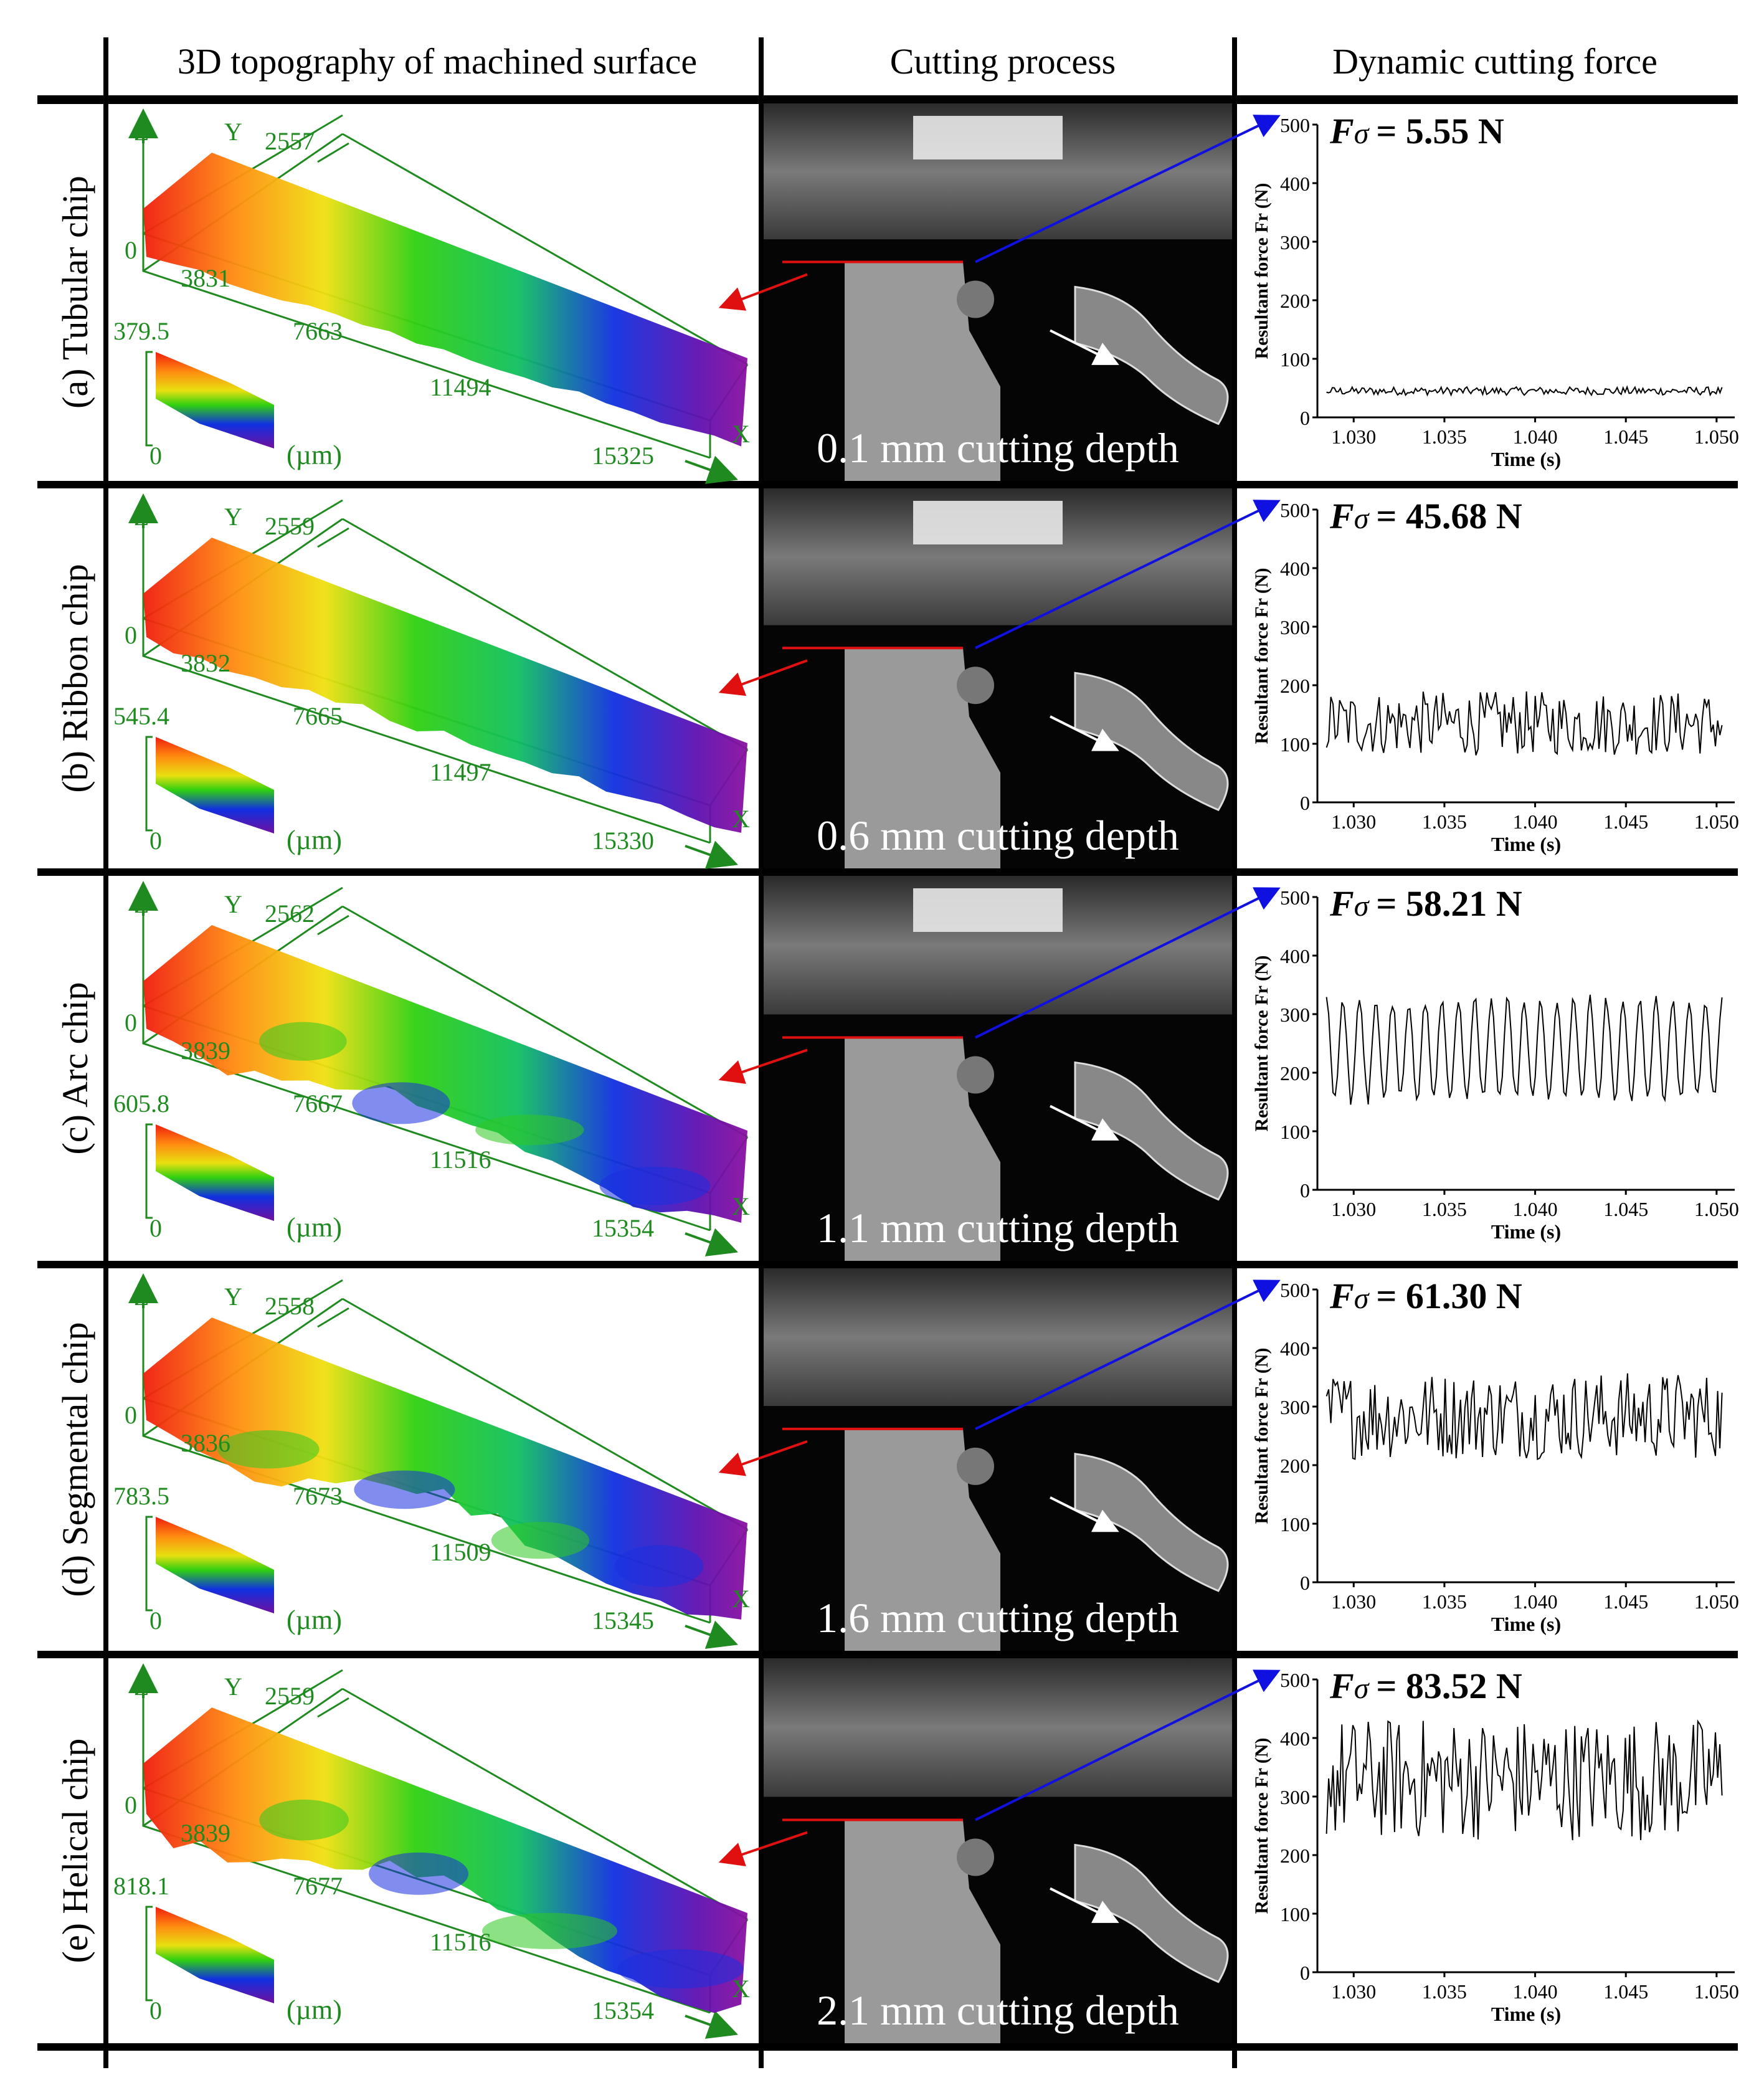 This screenshot has height=2075, width=1764. What do you see at coordinates (141, 1886) in the screenshot?
I see `z-max-label: 818.1` at bounding box center [141, 1886].